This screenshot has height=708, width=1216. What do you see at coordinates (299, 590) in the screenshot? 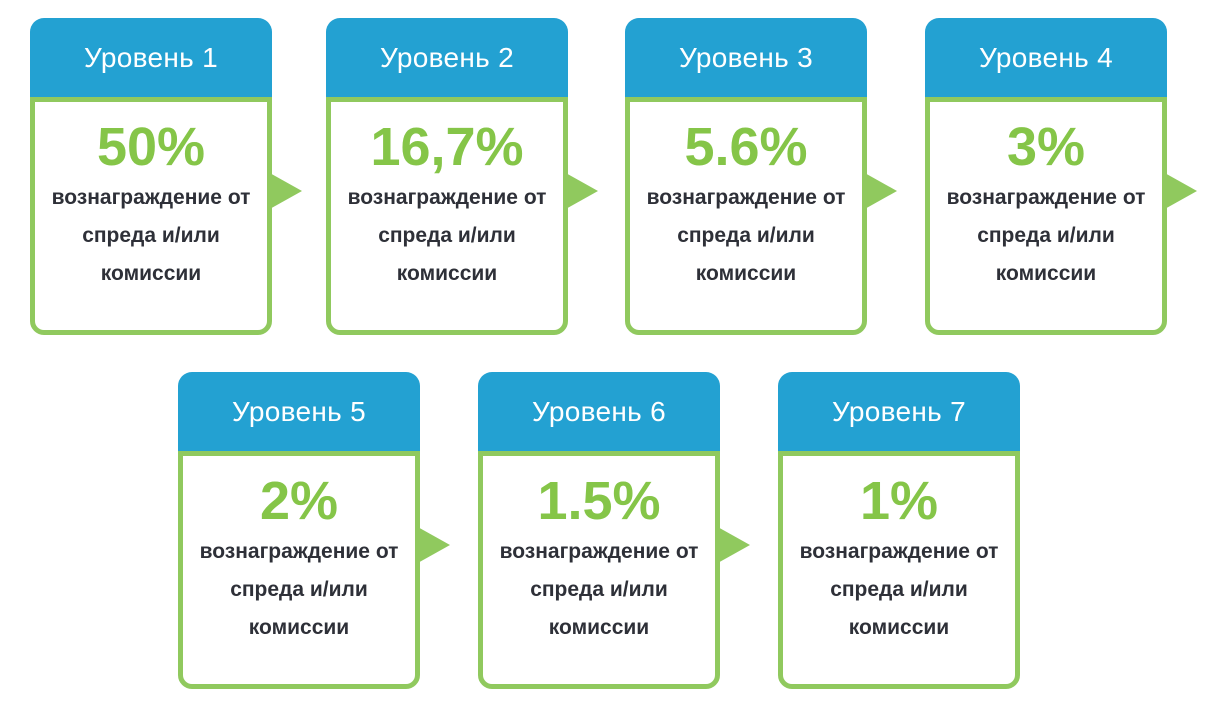
I see `card-level-5-description: вознаграждение от спреда и/или комиссии` at bounding box center [299, 590].